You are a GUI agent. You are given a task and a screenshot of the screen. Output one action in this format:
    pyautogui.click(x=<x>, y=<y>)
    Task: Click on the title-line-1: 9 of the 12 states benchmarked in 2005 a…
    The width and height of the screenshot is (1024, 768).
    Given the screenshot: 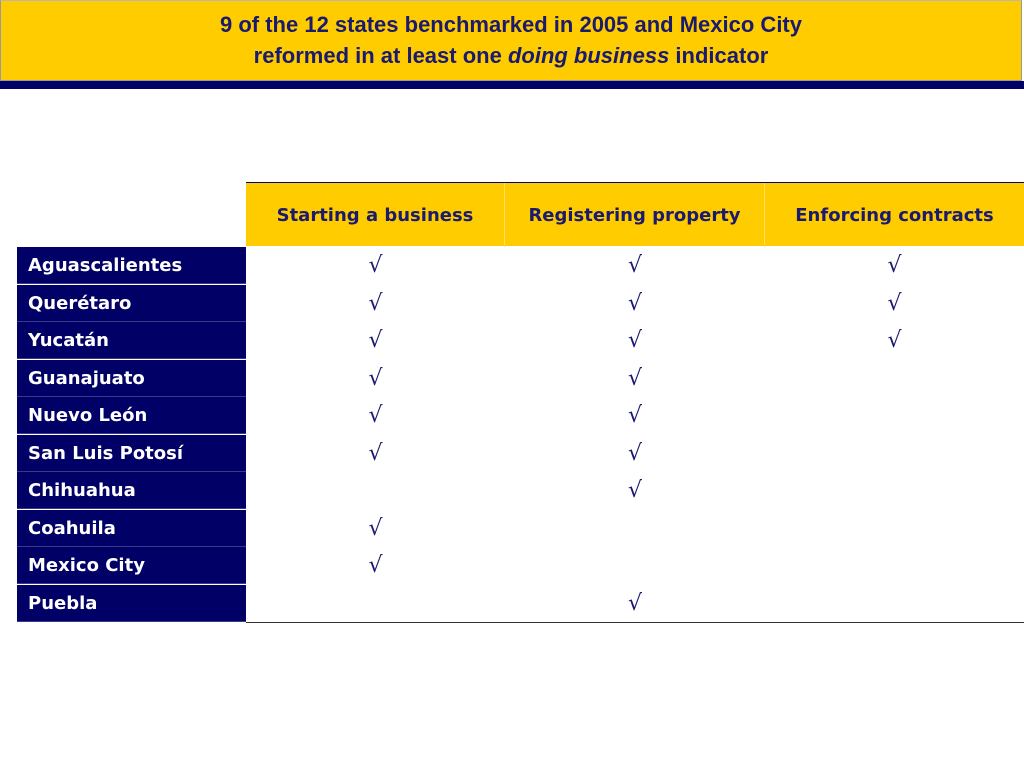 What is the action you would take?
    pyautogui.click(x=511, y=24)
    